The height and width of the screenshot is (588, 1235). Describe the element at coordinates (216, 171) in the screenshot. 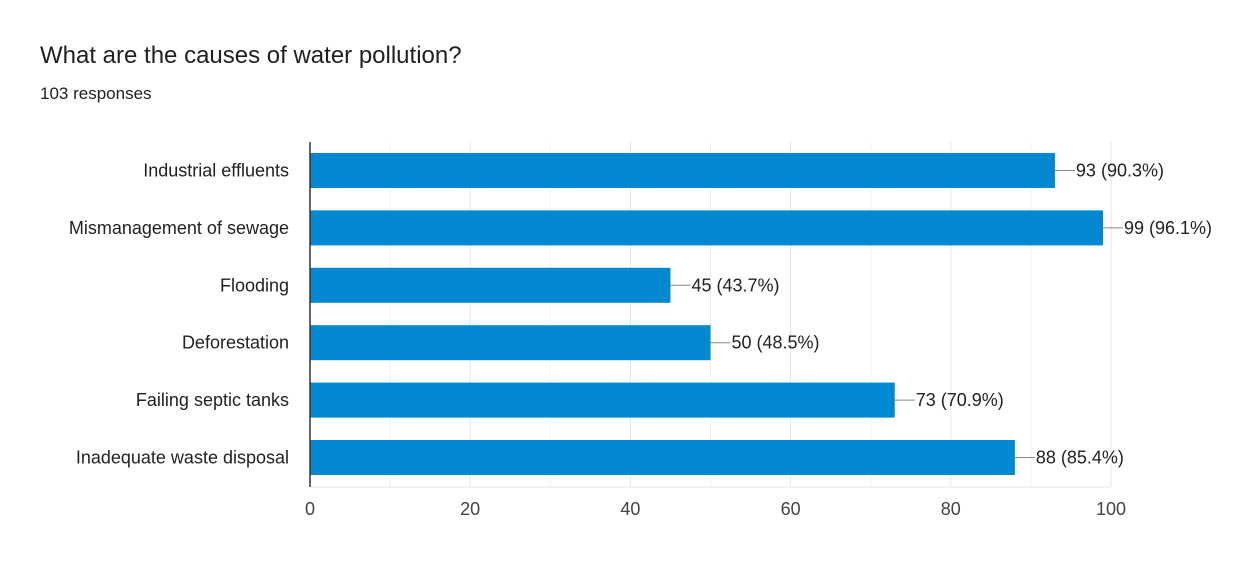

I see `category-label: Industrial effluents` at that location.